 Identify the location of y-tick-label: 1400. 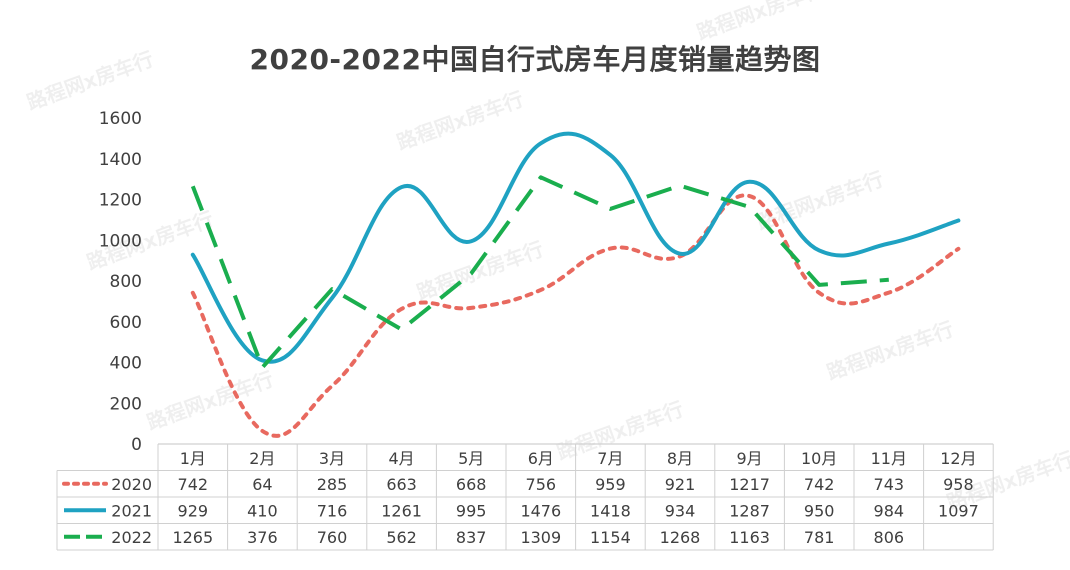
(120, 160).